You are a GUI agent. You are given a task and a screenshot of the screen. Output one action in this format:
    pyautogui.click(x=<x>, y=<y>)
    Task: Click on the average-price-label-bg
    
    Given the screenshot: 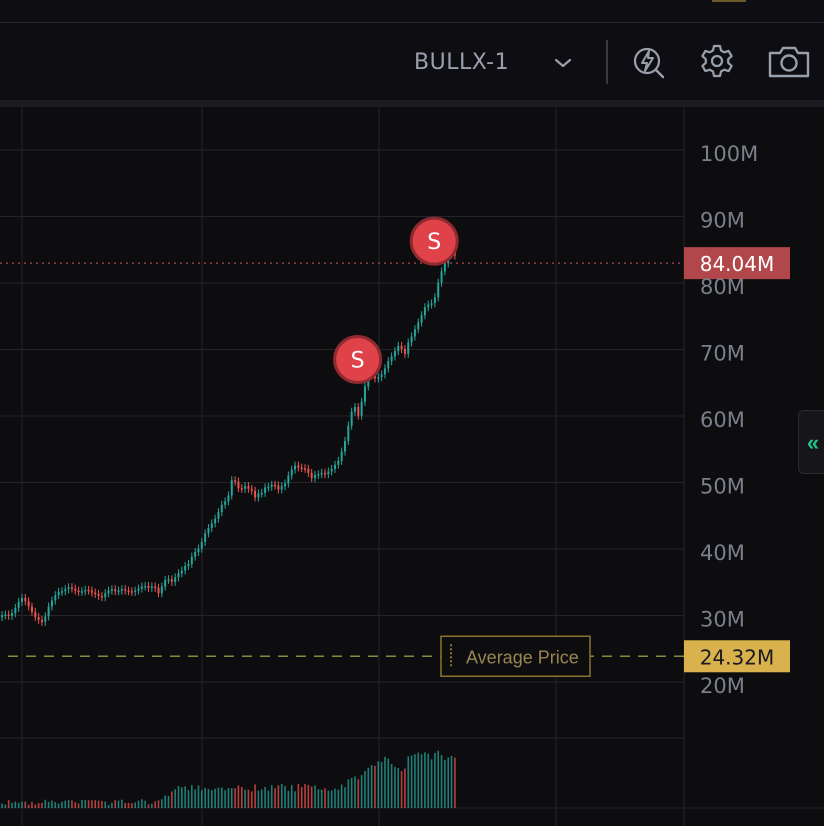 What is the action you would take?
    pyautogui.click(x=737, y=656)
    